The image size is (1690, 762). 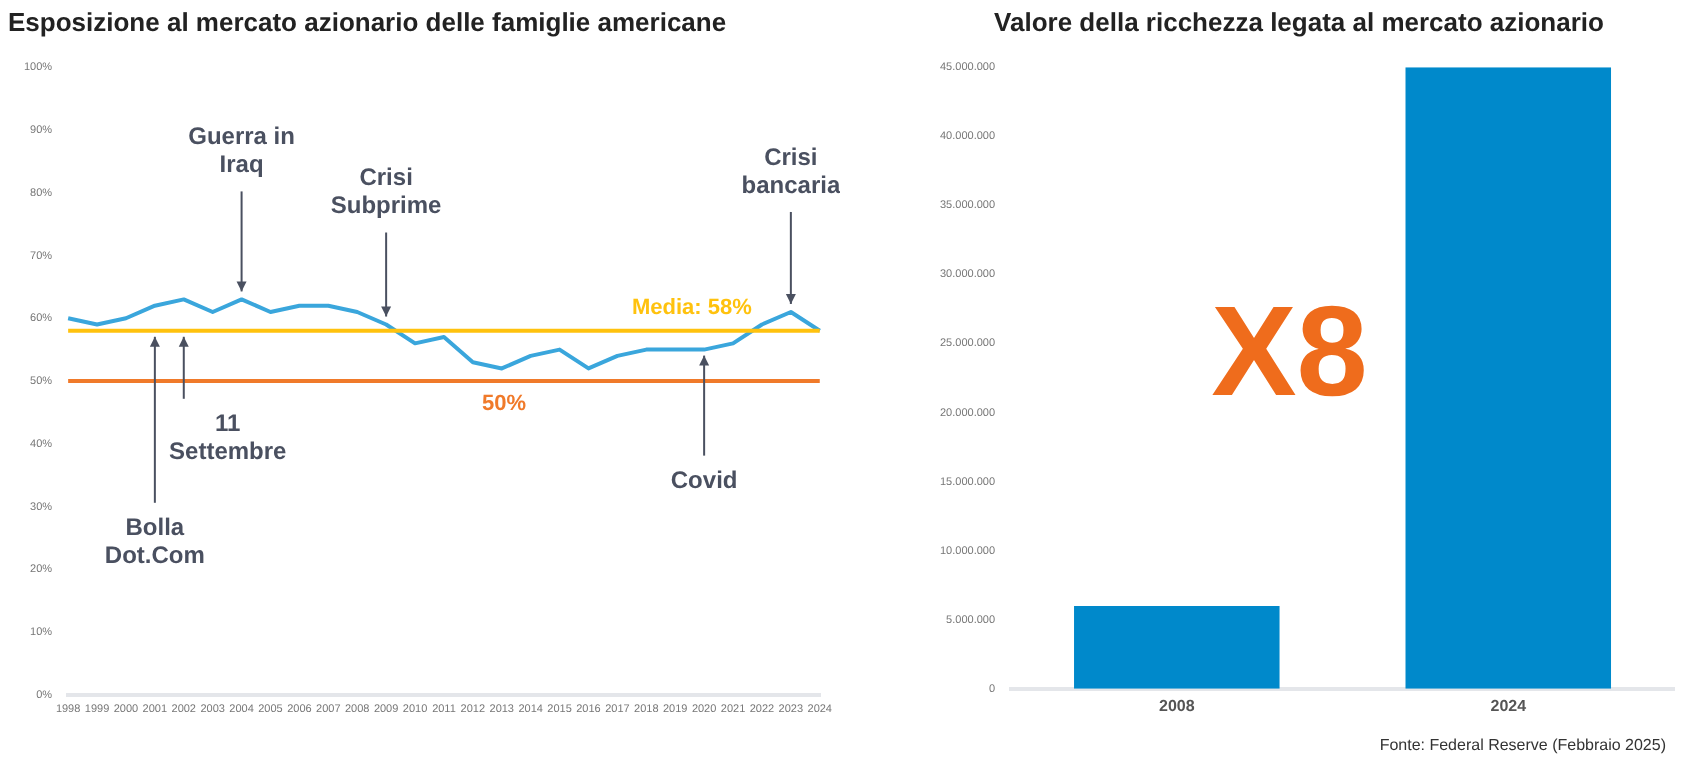 I want to click on annotation: Crisi Subprime, so click(x=386, y=191).